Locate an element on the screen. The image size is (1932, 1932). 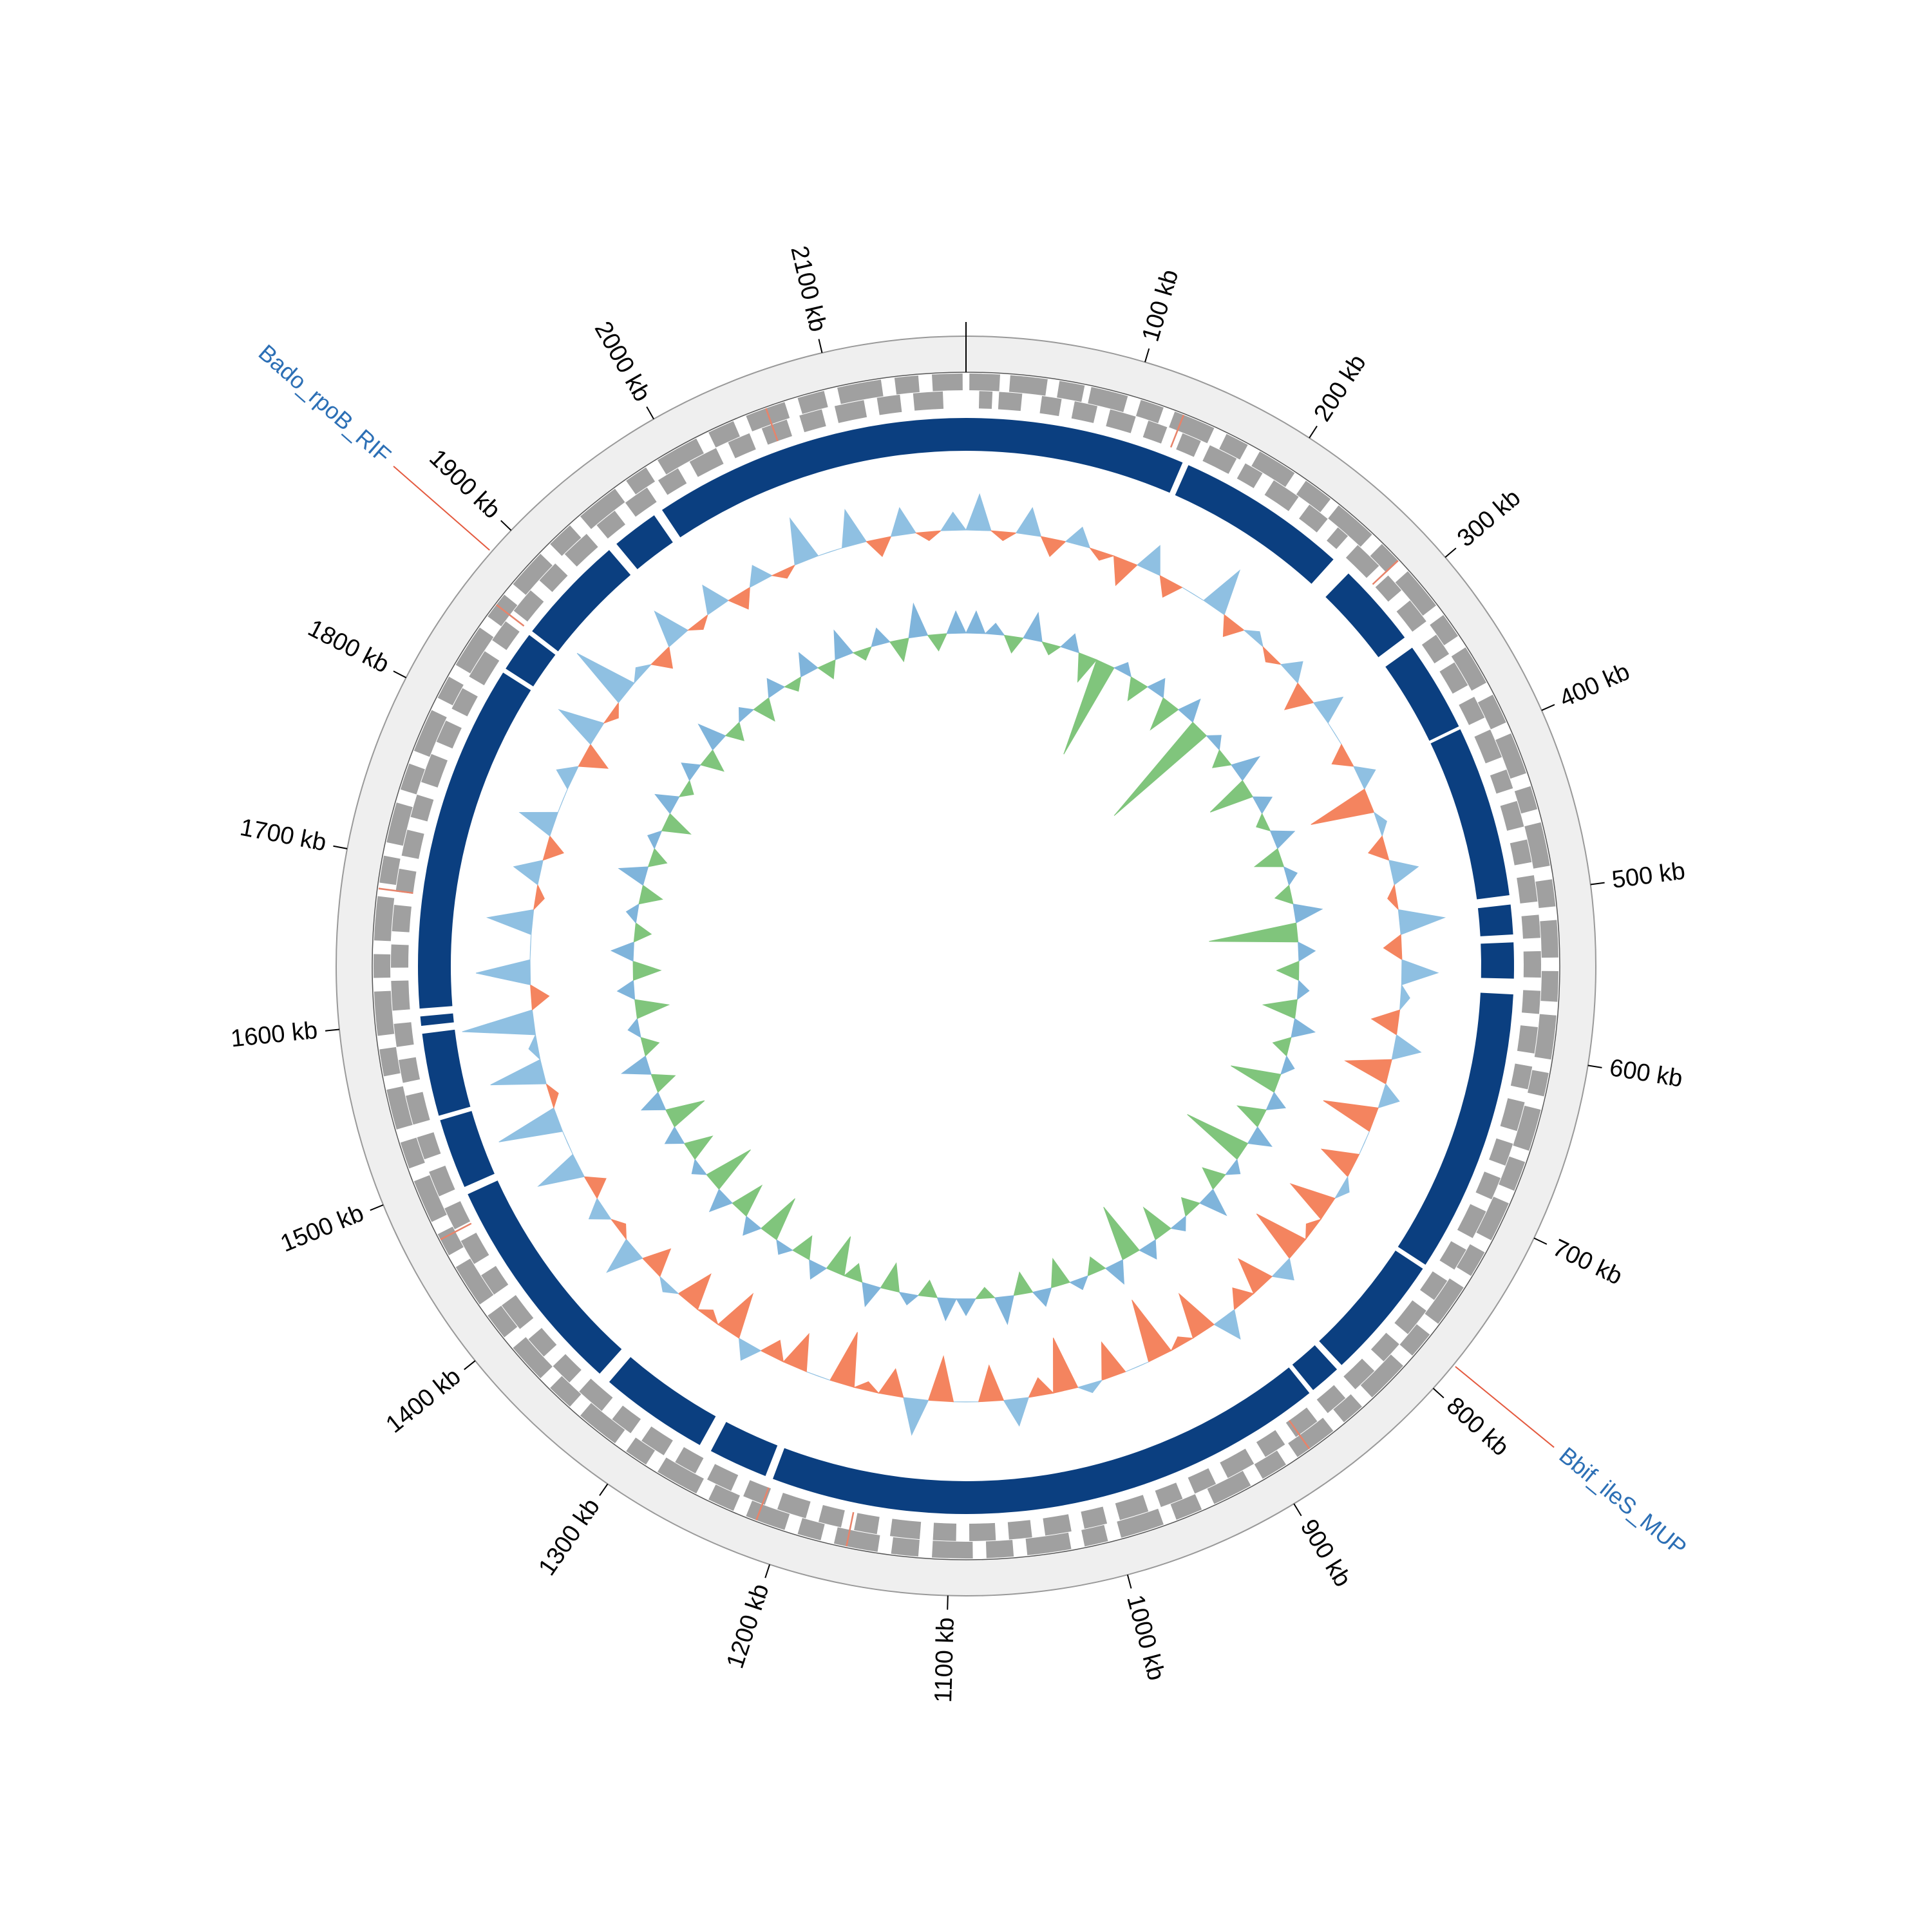
annotation-line is located at coordinates (442, 509).